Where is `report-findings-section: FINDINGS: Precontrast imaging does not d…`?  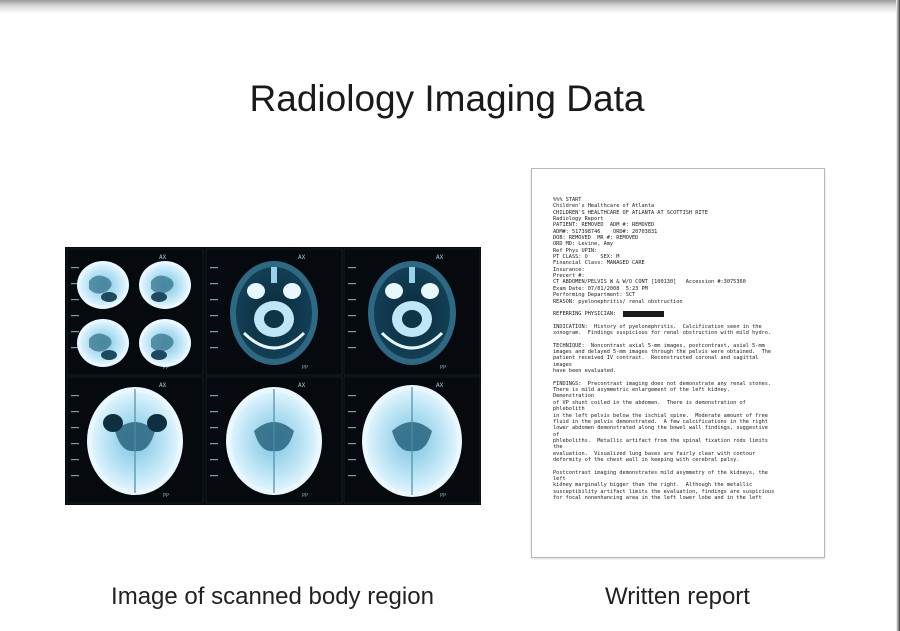
report-findings-section: FINDINGS: Precontrast imaging does not d… is located at coordinates (680, 422).